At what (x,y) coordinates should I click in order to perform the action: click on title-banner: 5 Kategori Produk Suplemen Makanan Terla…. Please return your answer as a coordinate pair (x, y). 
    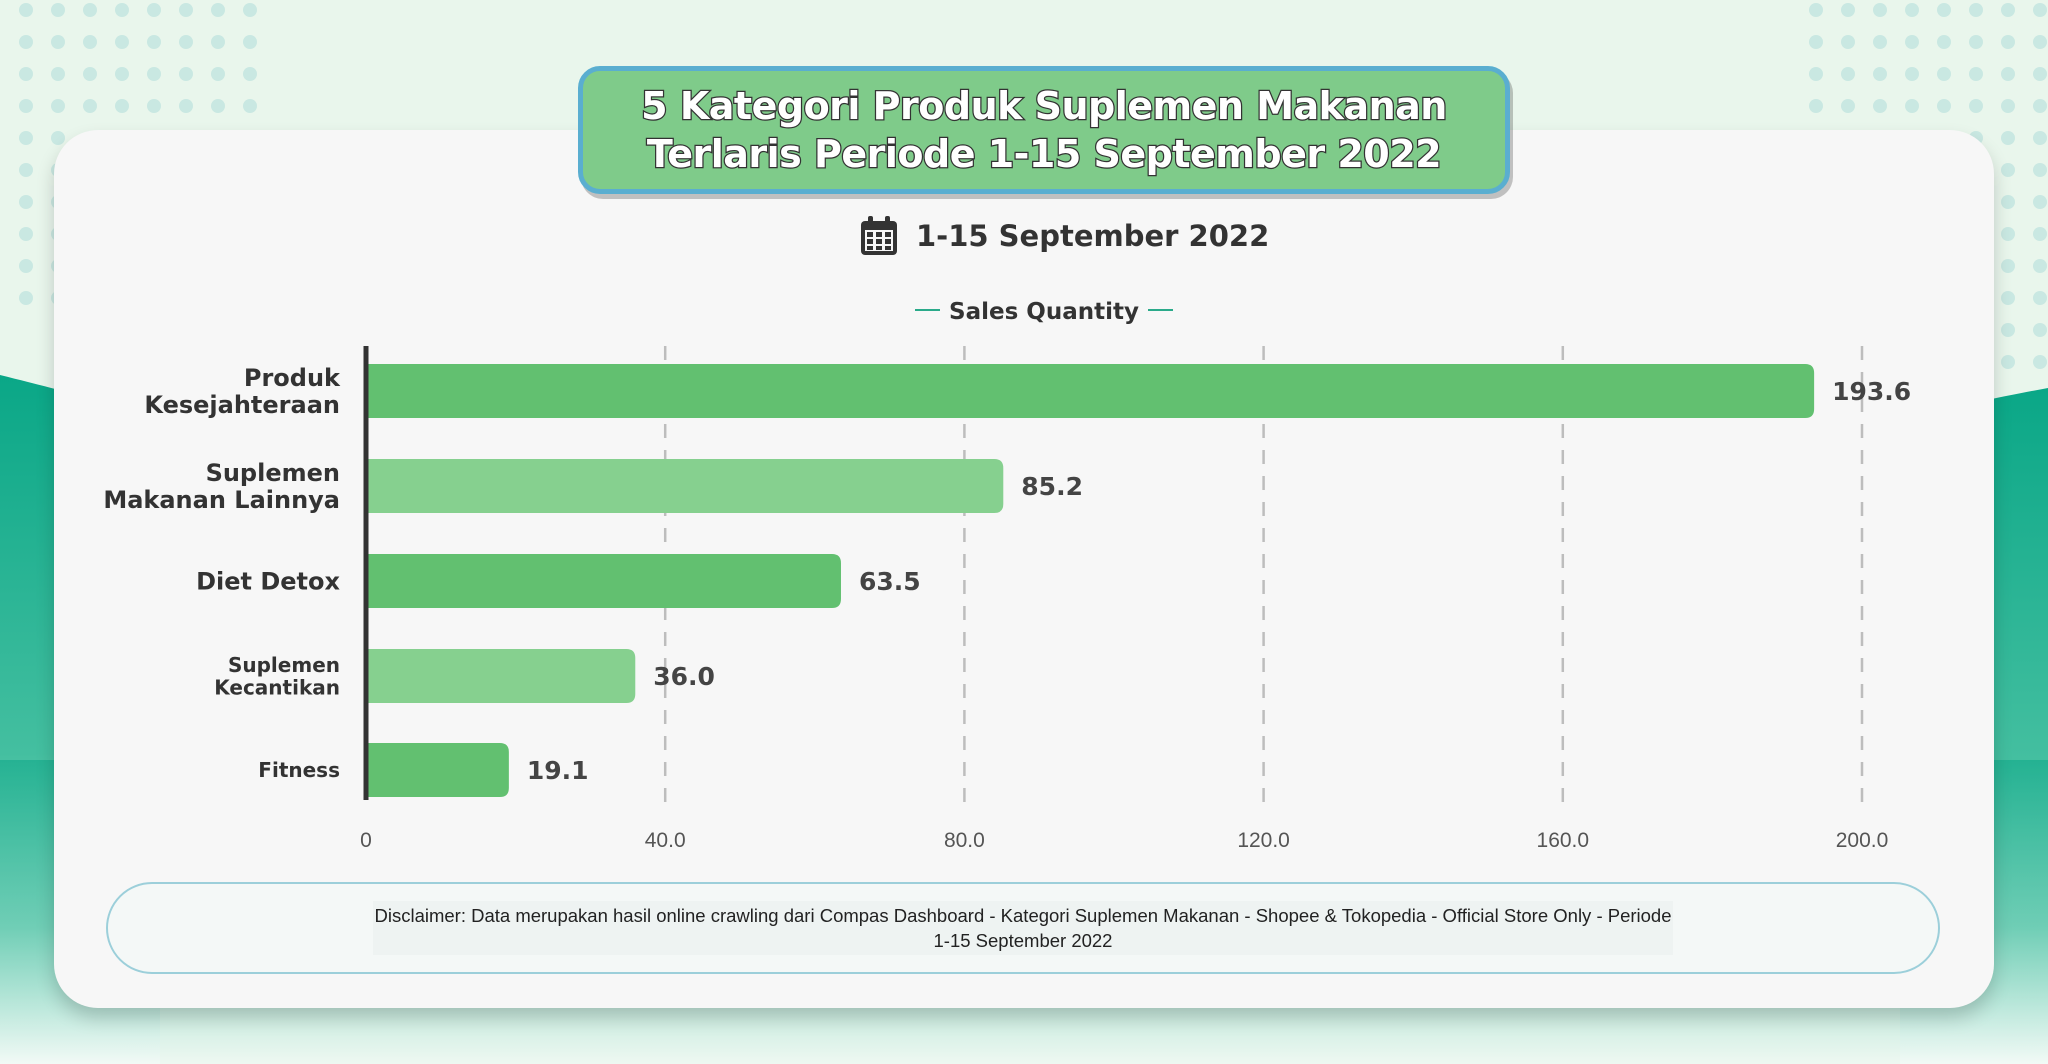
    Looking at the image, I should click on (1044, 130).